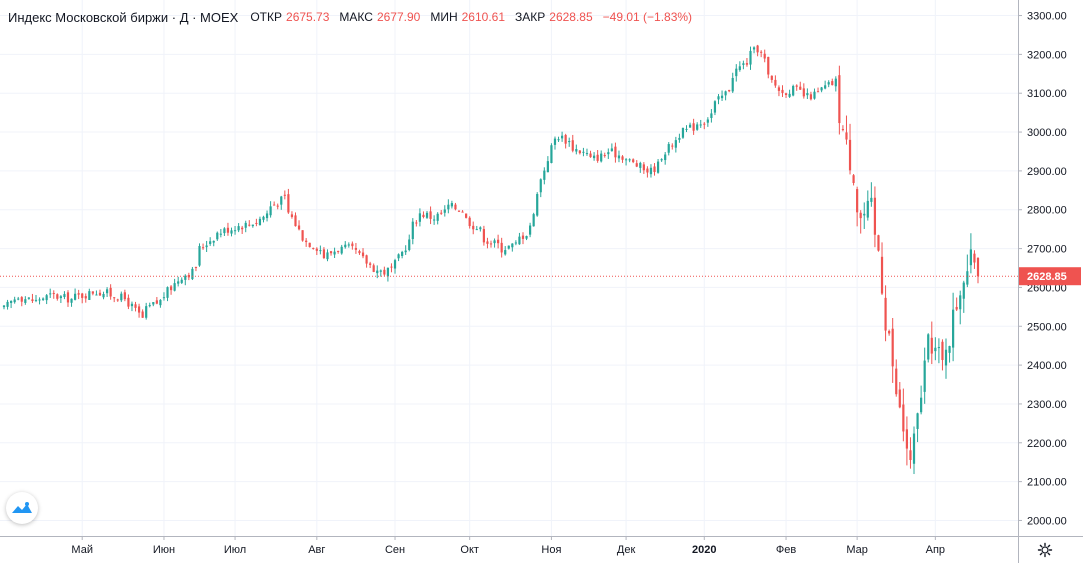  Describe the element at coordinates (1047, 405) in the screenshot. I see `y-tick-label: 2300.00` at that location.